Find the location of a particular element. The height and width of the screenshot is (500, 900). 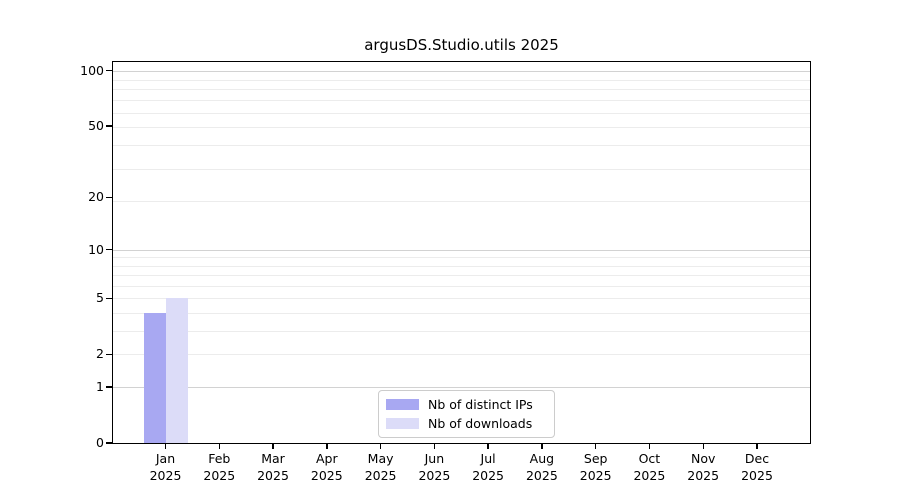

x-axis-tick-label: Dec 2025 is located at coordinates (757, 467).